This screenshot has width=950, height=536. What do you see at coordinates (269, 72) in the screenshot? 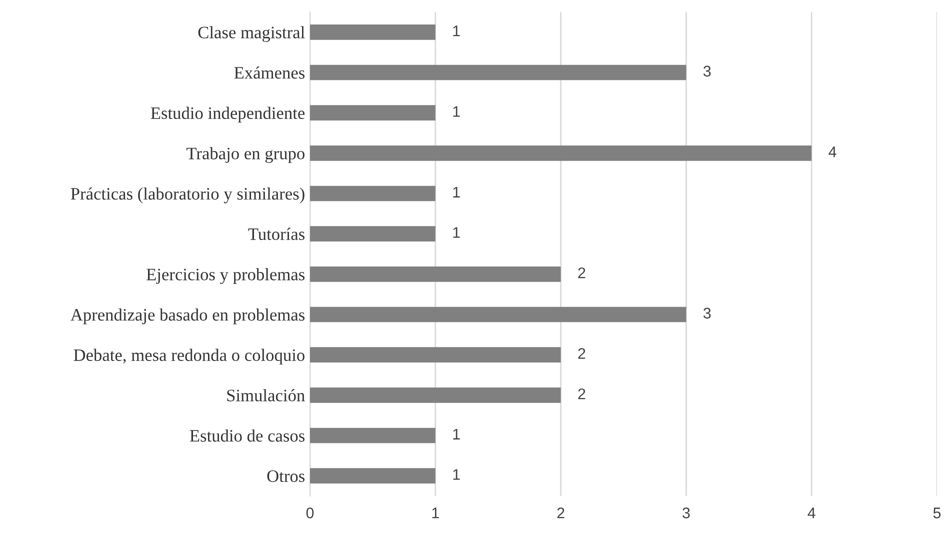
I see `y-tick-label: Exámenes` at bounding box center [269, 72].